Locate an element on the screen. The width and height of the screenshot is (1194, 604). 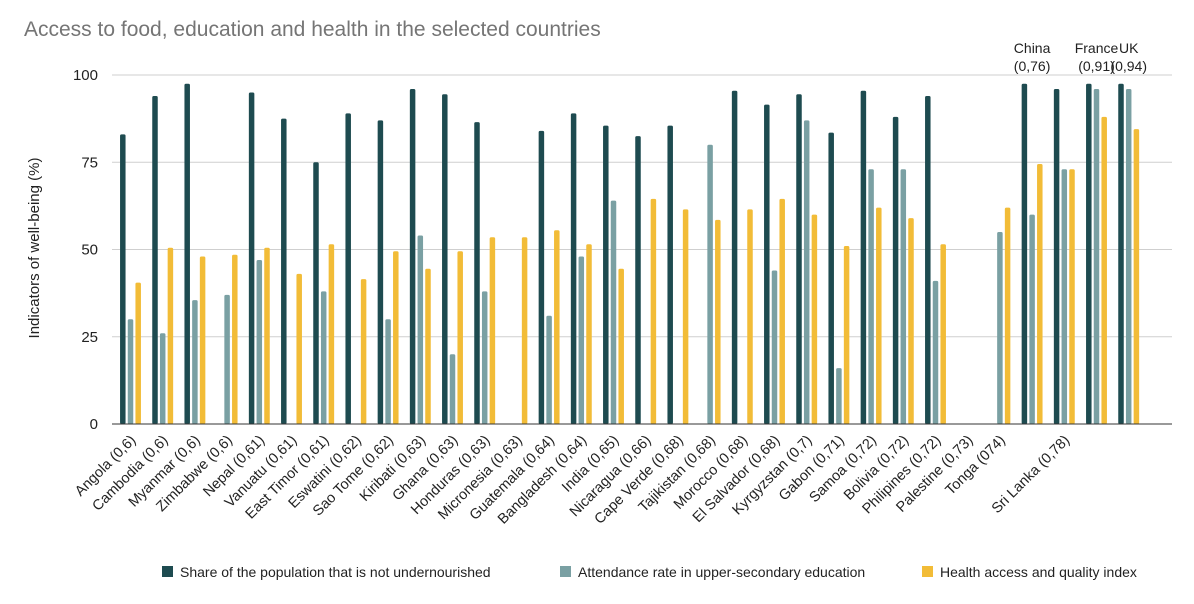
legend-label: Health access and quality index is located at coordinates (1038, 572).